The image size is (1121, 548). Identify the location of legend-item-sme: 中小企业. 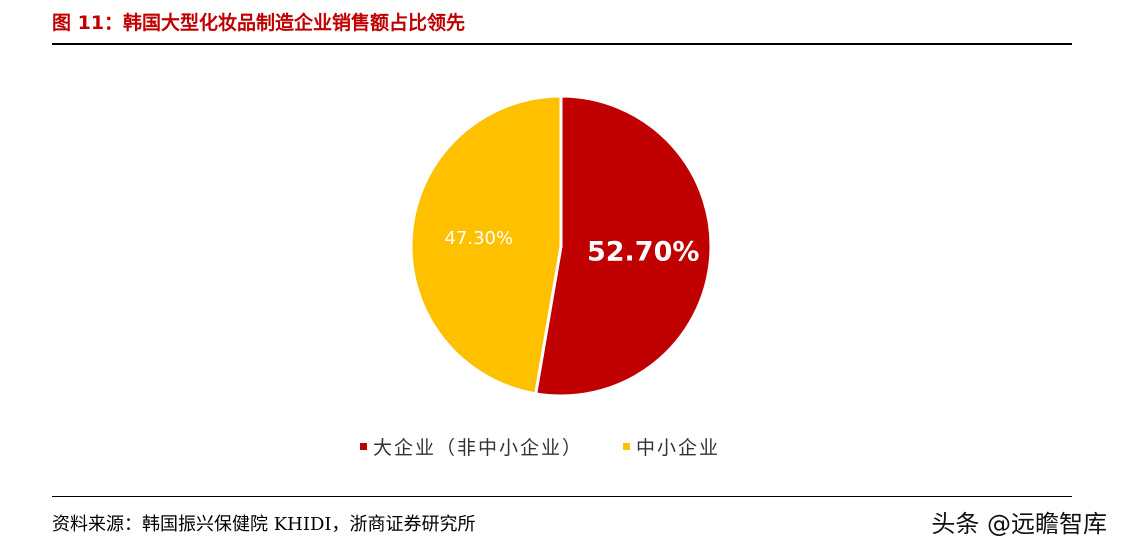
(671, 446).